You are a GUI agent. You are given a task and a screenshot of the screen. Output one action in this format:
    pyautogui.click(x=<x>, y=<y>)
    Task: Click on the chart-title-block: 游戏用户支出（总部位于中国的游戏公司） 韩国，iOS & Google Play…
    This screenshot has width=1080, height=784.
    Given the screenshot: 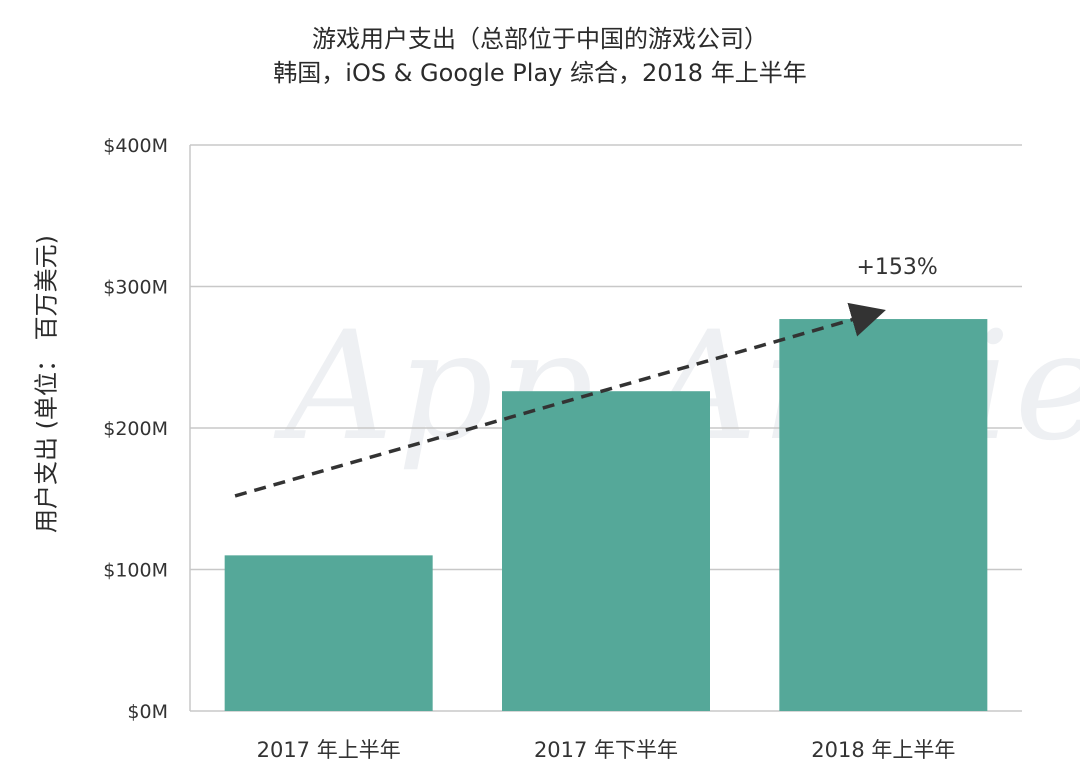 What is the action you would take?
    pyautogui.click(x=540, y=56)
    